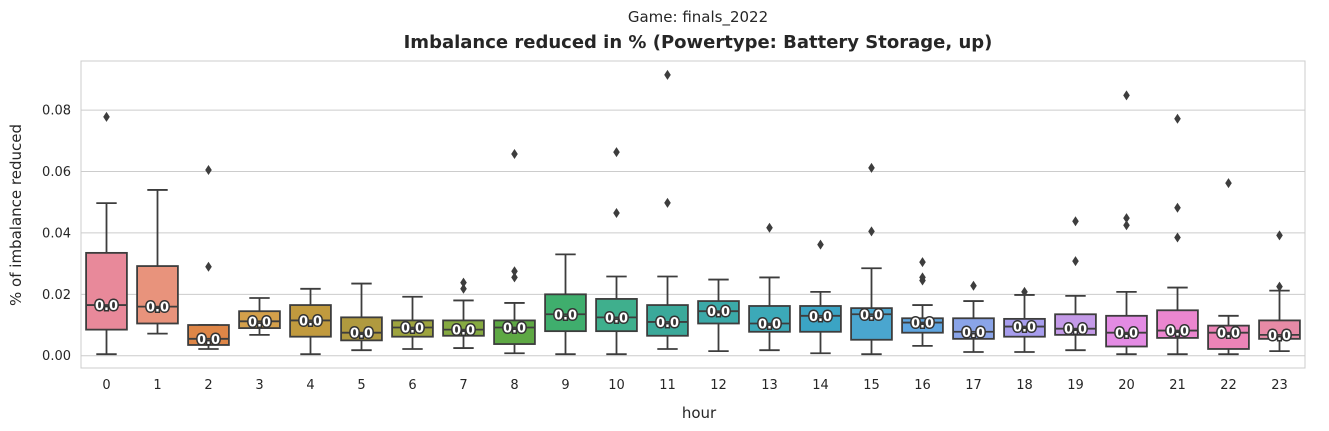 The height and width of the screenshot is (431, 1329). What do you see at coordinates (694, 385) in the screenshot?
I see `x-tick-labels: 0 1 2 3 4 5 6 7 8 9 10 11 12 13 14 15 16 17 18 19 20 21 22 23` at bounding box center [694, 385].